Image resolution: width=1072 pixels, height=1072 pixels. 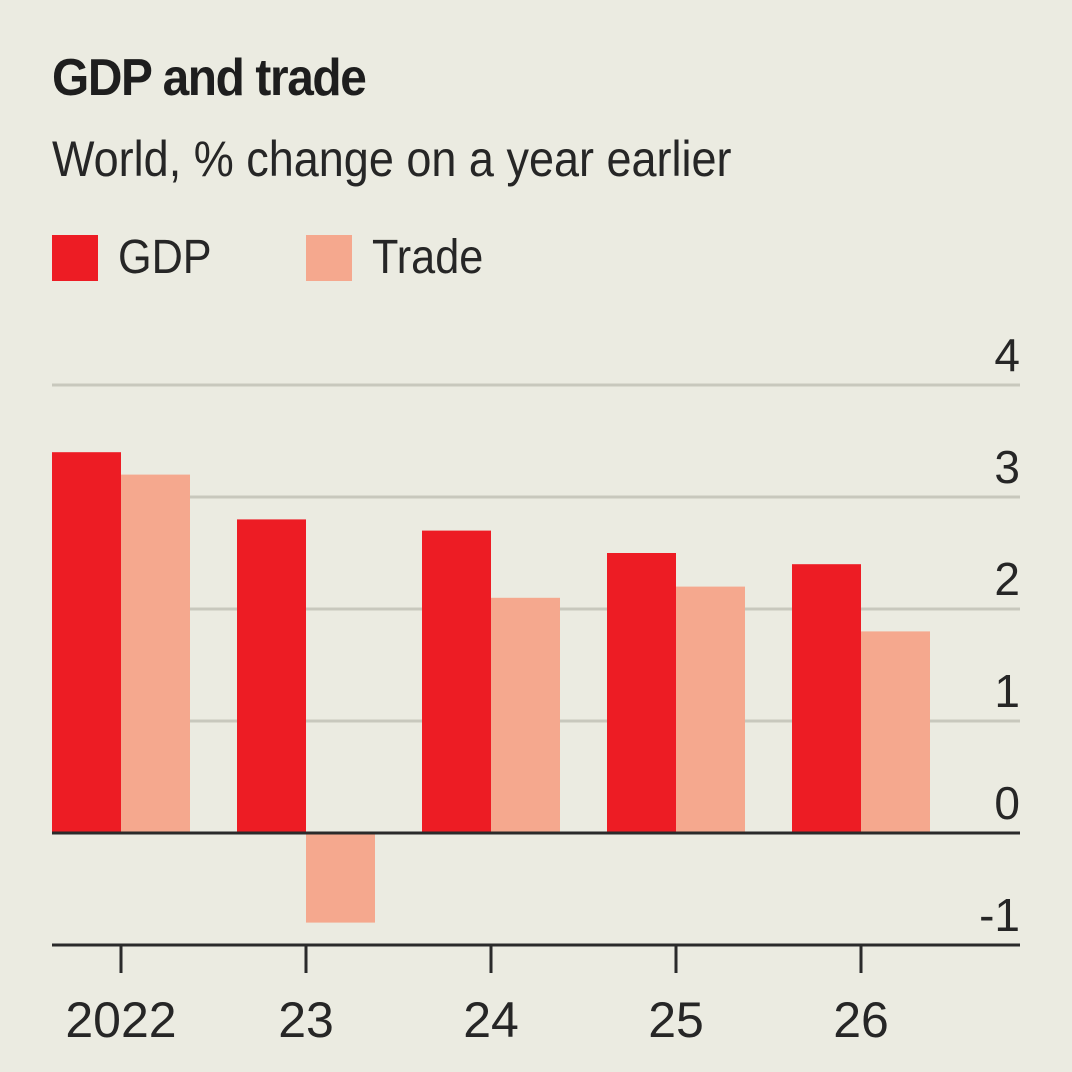 What do you see at coordinates (1007, 803) in the screenshot?
I see `y-tick-label: 0` at bounding box center [1007, 803].